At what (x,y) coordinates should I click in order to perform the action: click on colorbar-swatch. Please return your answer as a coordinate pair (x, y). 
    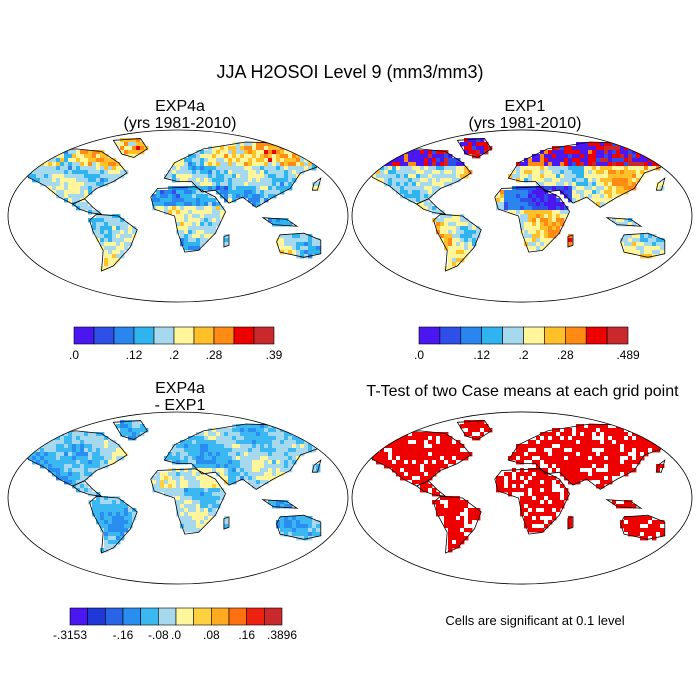
    Looking at the image, I should click on (131, 616).